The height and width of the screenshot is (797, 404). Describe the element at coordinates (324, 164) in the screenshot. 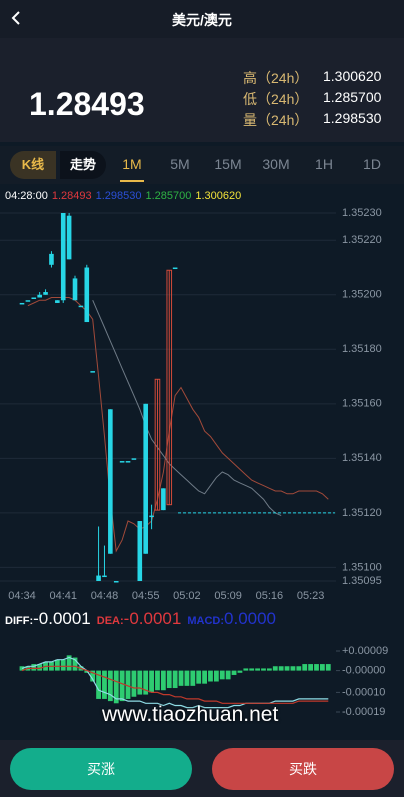

I see `interval-tab: 1H` at that location.